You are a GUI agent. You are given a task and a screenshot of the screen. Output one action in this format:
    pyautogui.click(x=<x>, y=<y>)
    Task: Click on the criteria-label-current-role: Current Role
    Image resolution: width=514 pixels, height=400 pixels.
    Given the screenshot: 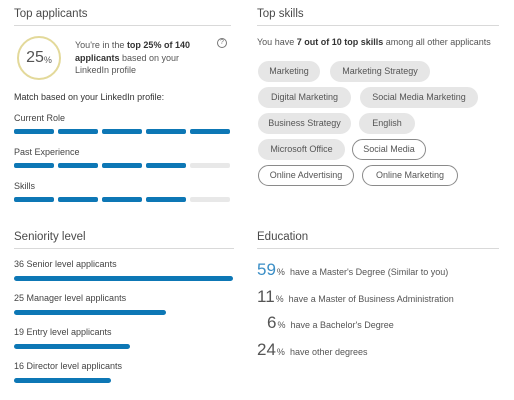 What is the action you would take?
    pyautogui.click(x=40, y=118)
    